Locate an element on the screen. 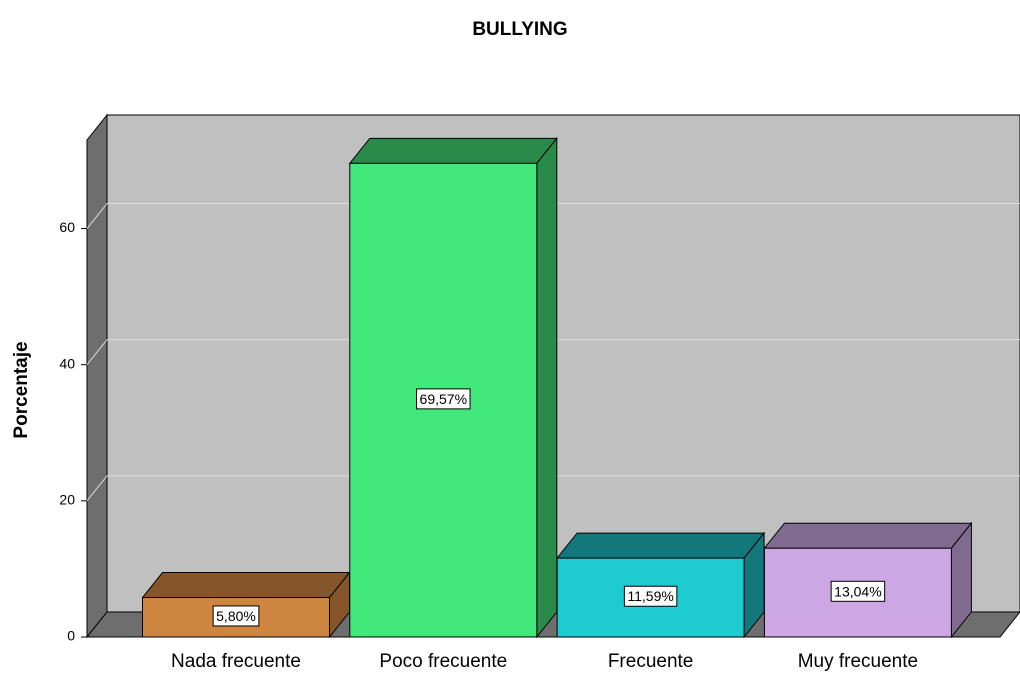 This screenshot has width=1020, height=680. x-tick-label: Nada frecuente is located at coordinates (236, 661).